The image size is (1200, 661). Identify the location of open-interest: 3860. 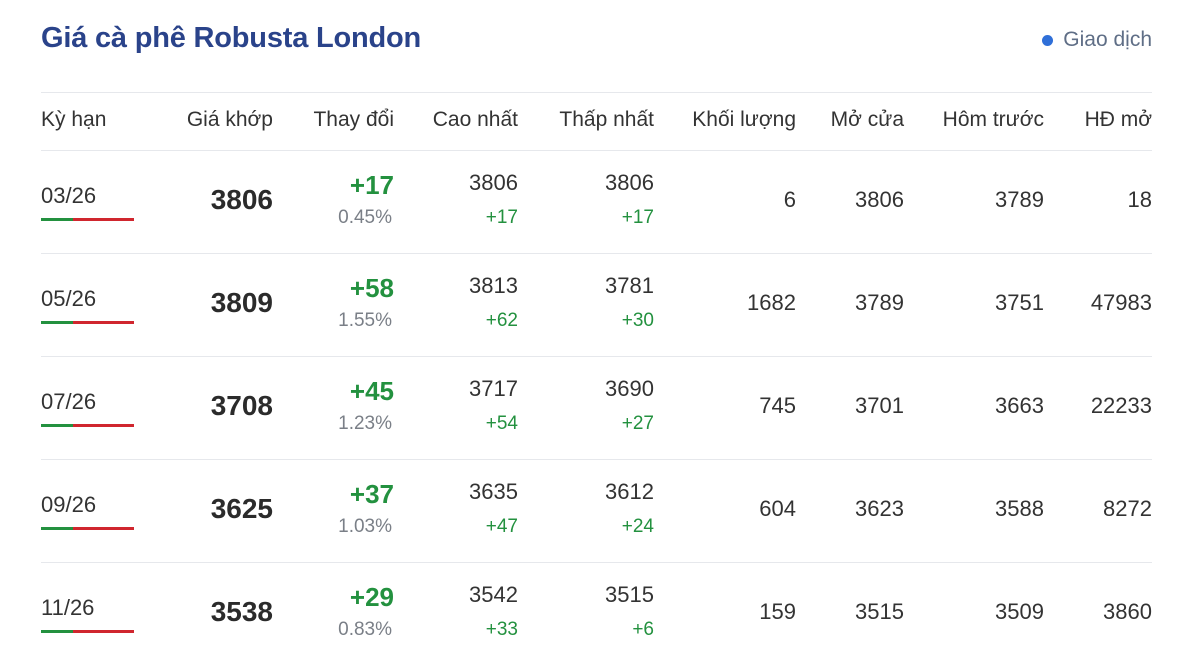
(1127, 611).